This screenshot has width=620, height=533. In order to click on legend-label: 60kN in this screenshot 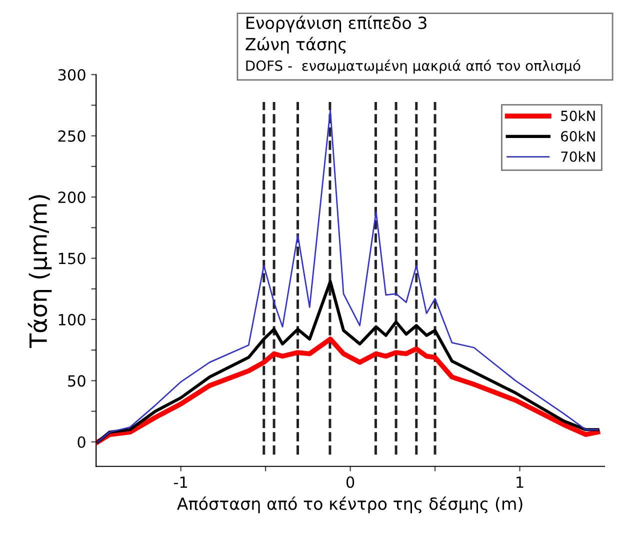, I will do `click(578, 136)`.